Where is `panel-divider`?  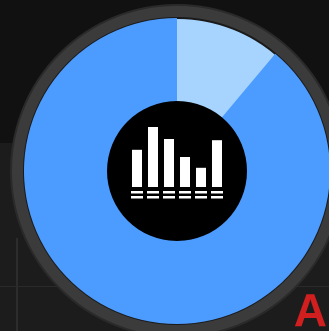
panel-divider is located at coordinates (17, 284).